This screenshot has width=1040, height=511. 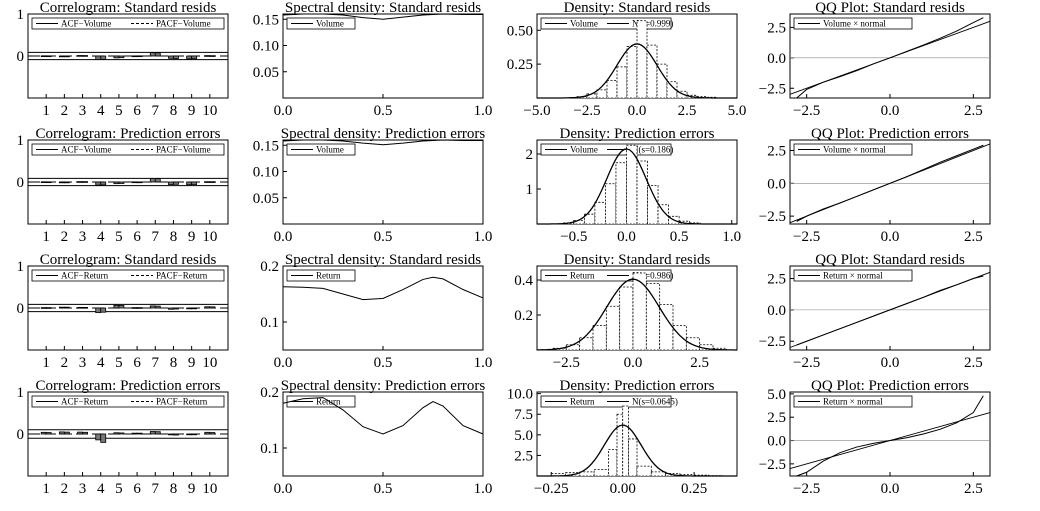 I want to click on normal-density-curve, so click(x=637, y=450).